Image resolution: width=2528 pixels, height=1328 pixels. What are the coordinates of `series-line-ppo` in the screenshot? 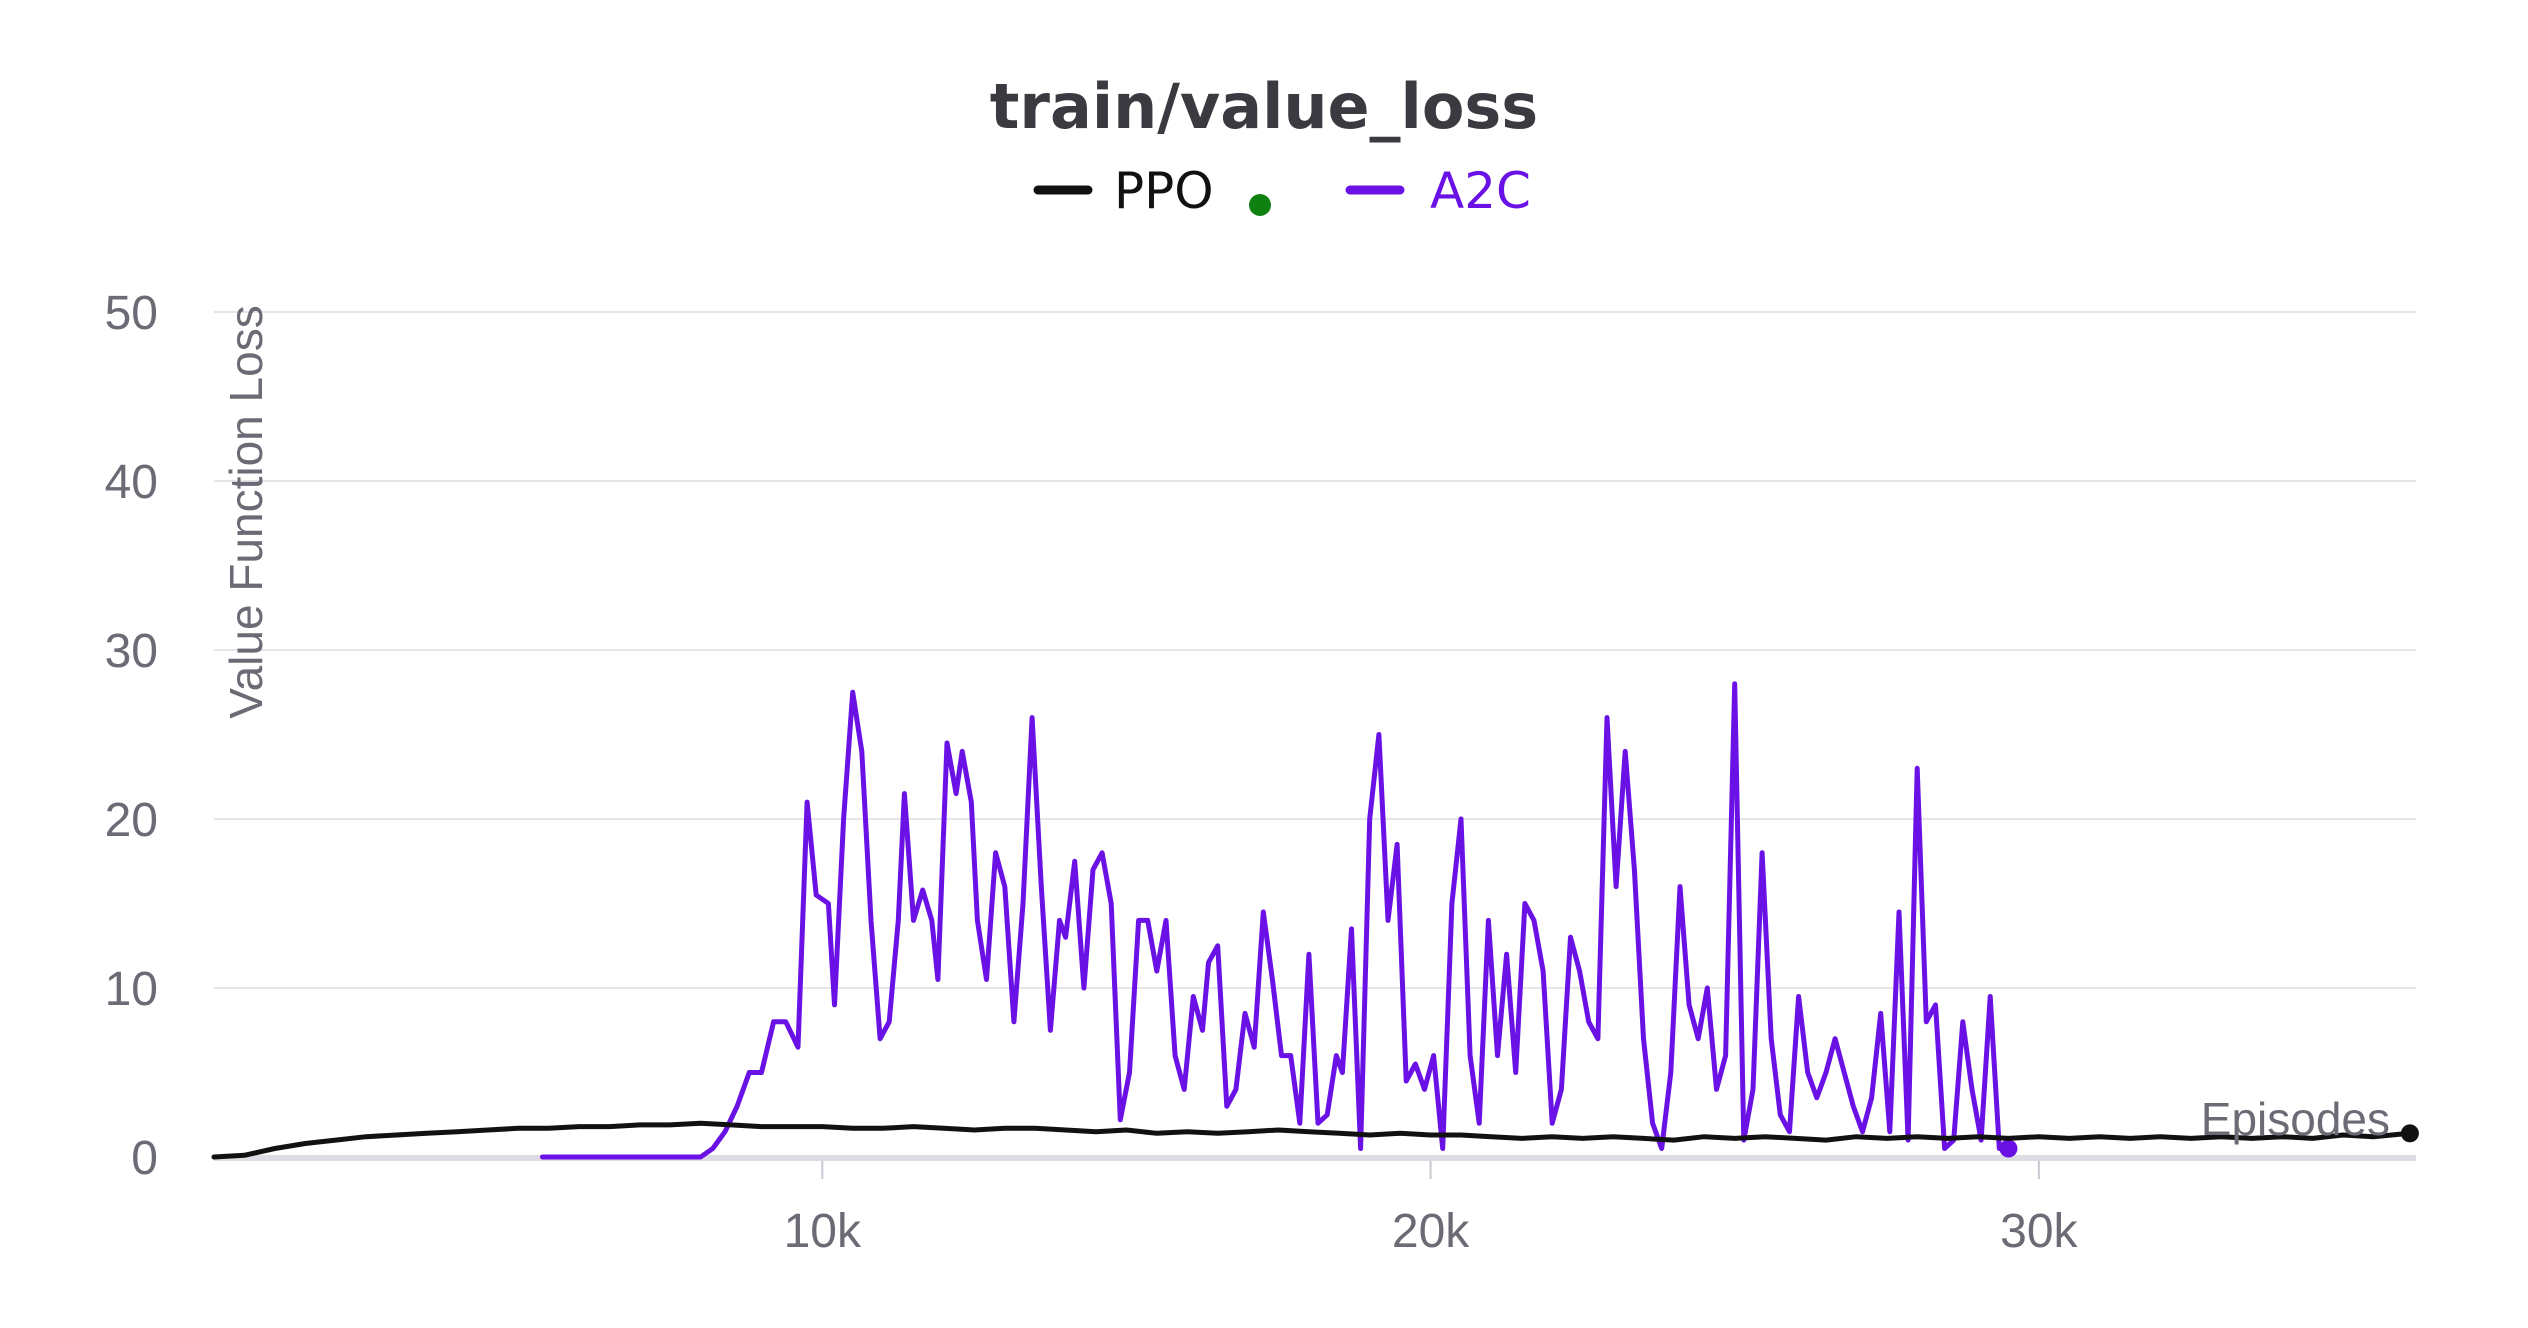 It's located at (1312, 1140).